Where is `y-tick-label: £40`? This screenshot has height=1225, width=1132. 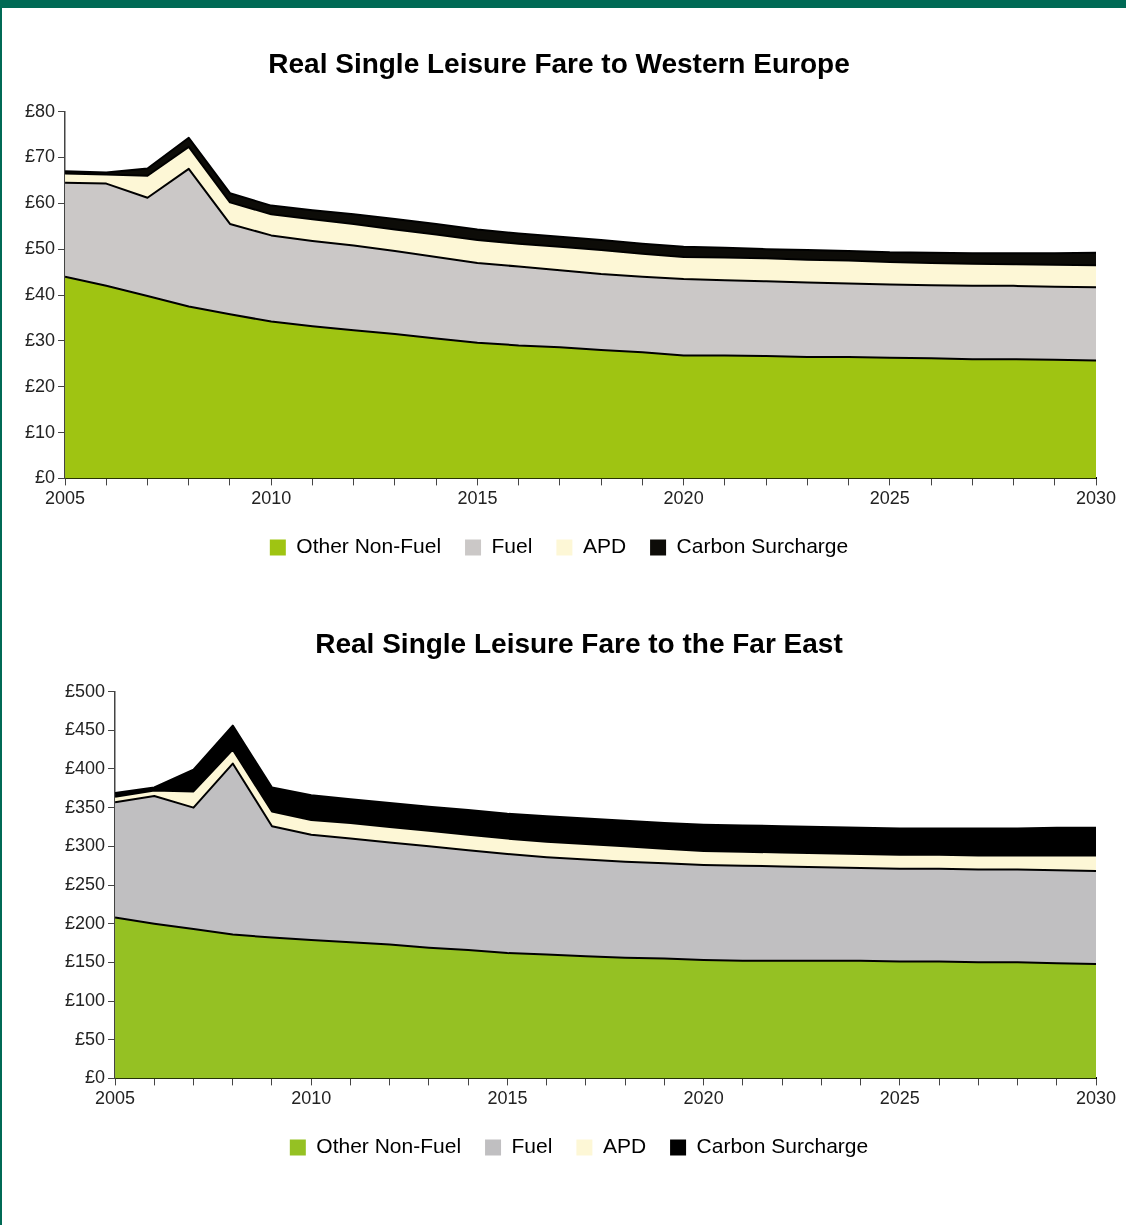 y-tick-label: £40 is located at coordinates (40, 293).